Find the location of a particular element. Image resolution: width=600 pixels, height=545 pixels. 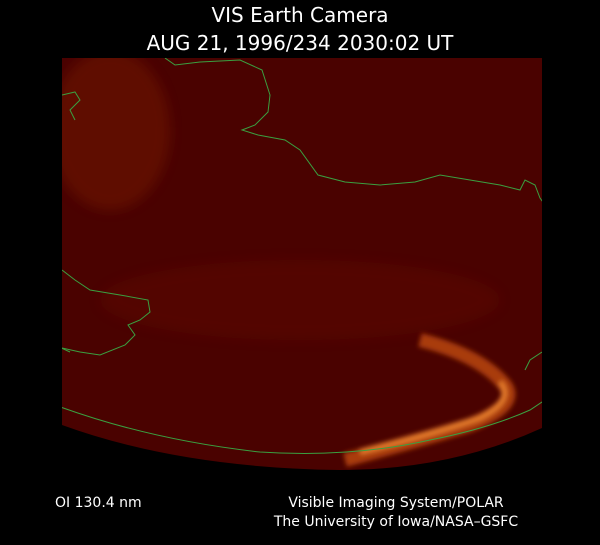

wavelength-label: OI 130.4 nm is located at coordinates (98, 503).